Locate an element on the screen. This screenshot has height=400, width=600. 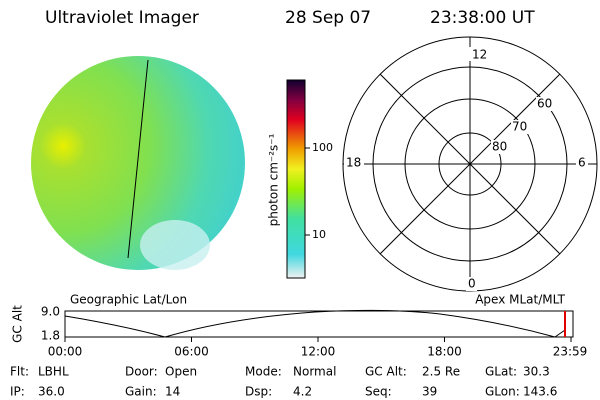
alt-xtick-label: 00:00 is located at coordinates (65, 352).